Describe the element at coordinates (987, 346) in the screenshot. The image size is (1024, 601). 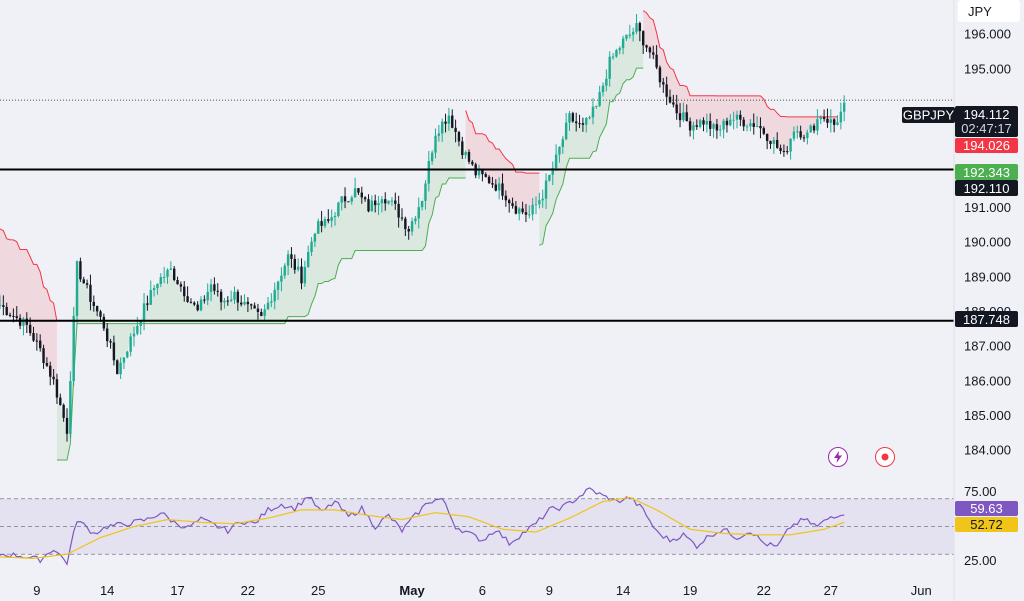
I see `price-tick-label: 187.000` at that location.